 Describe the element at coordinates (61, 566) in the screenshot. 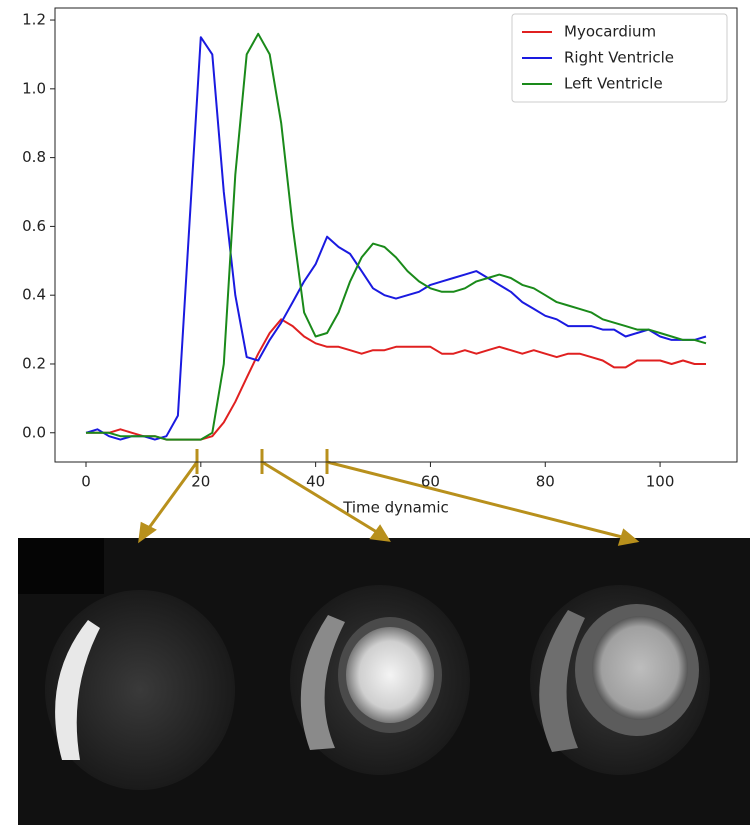

I see `image-corner` at that location.